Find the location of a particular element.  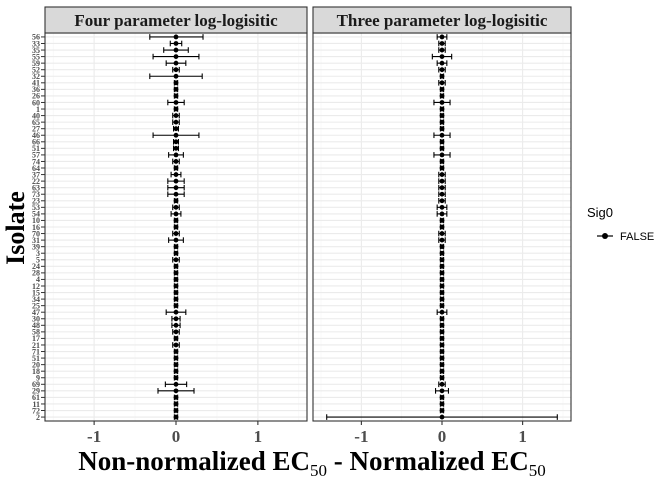

y-tick-label: 46 is located at coordinates (36, 135).